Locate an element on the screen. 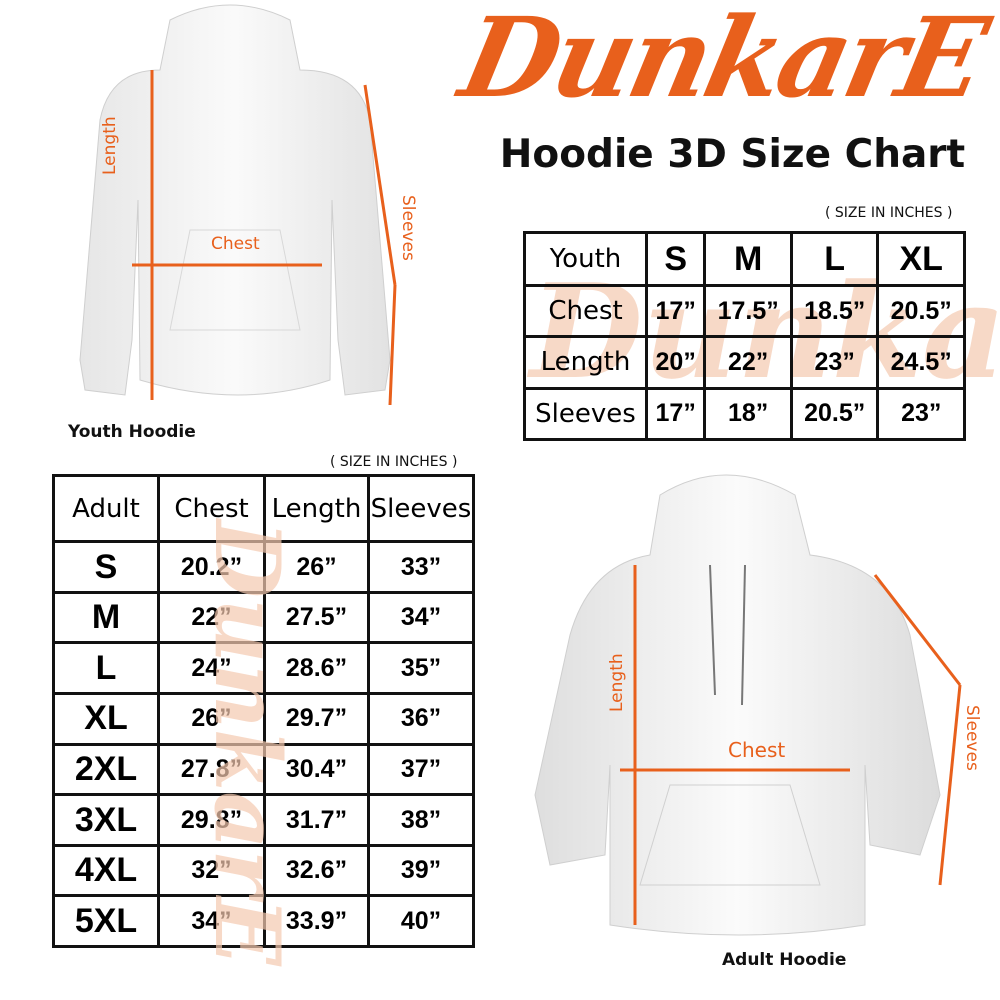 This screenshot has height=1000, width=1000. table-row: Sleeves 17” 18” 20.5” 23” is located at coordinates (744, 414).